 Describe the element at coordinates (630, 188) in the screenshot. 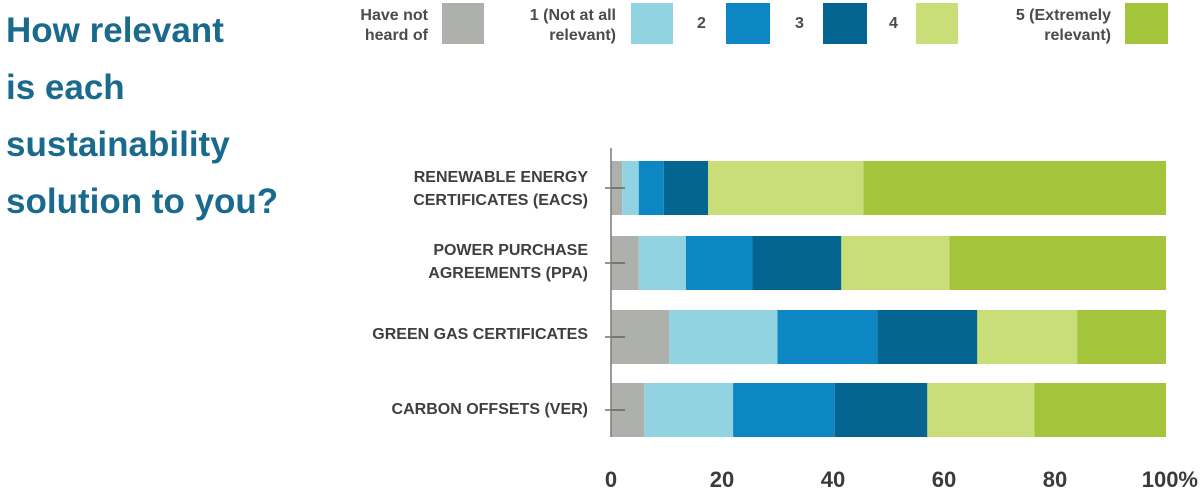

I see `bar-segment-eacs-s1` at that location.